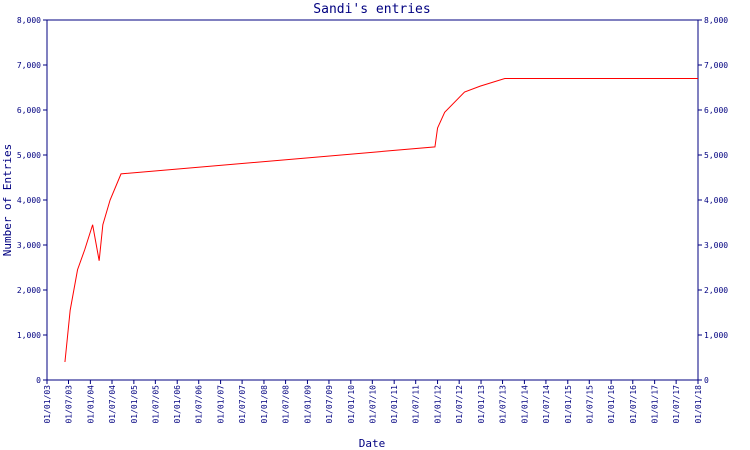 The image size is (750, 450). Describe the element at coordinates (351, 404) in the screenshot. I see `x-tick-label: 01/01/10` at that location.